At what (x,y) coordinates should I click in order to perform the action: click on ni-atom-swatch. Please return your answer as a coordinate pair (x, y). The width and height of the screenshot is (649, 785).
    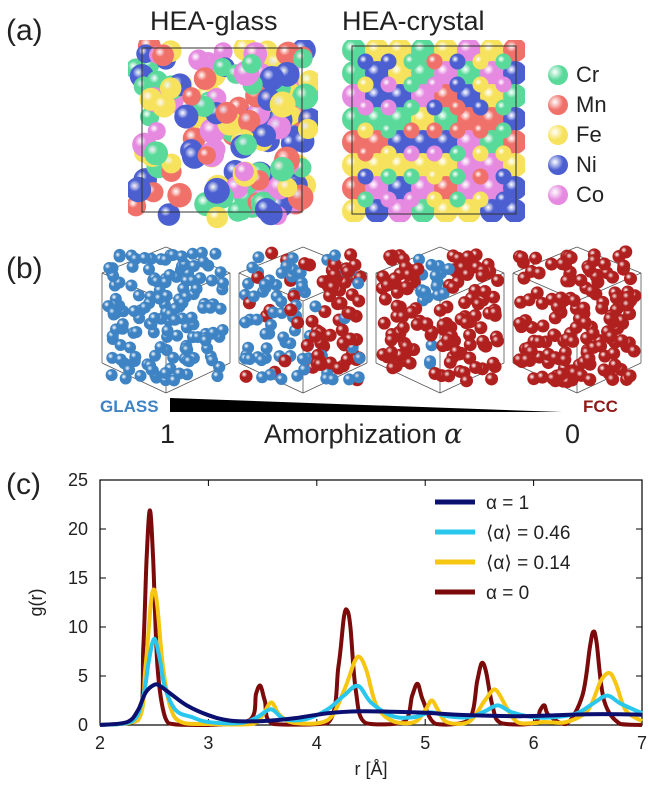
    Looking at the image, I should click on (558, 165).